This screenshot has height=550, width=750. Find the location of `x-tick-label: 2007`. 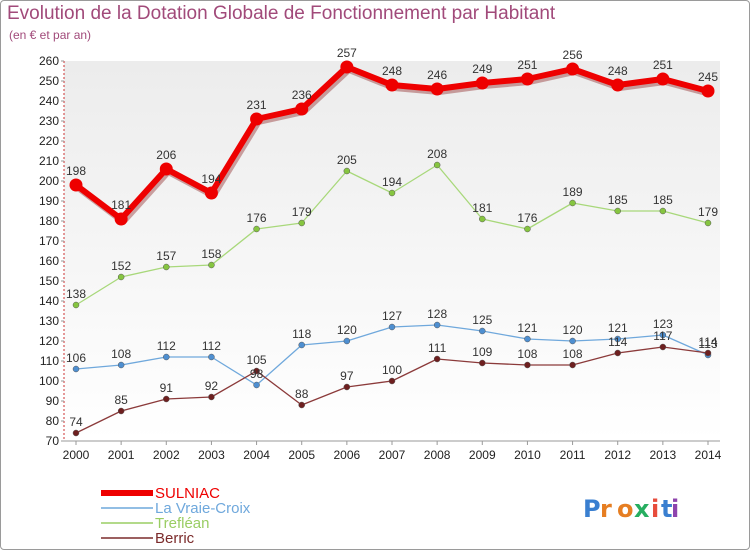

x-tick-label: 2007 is located at coordinates (392, 455).